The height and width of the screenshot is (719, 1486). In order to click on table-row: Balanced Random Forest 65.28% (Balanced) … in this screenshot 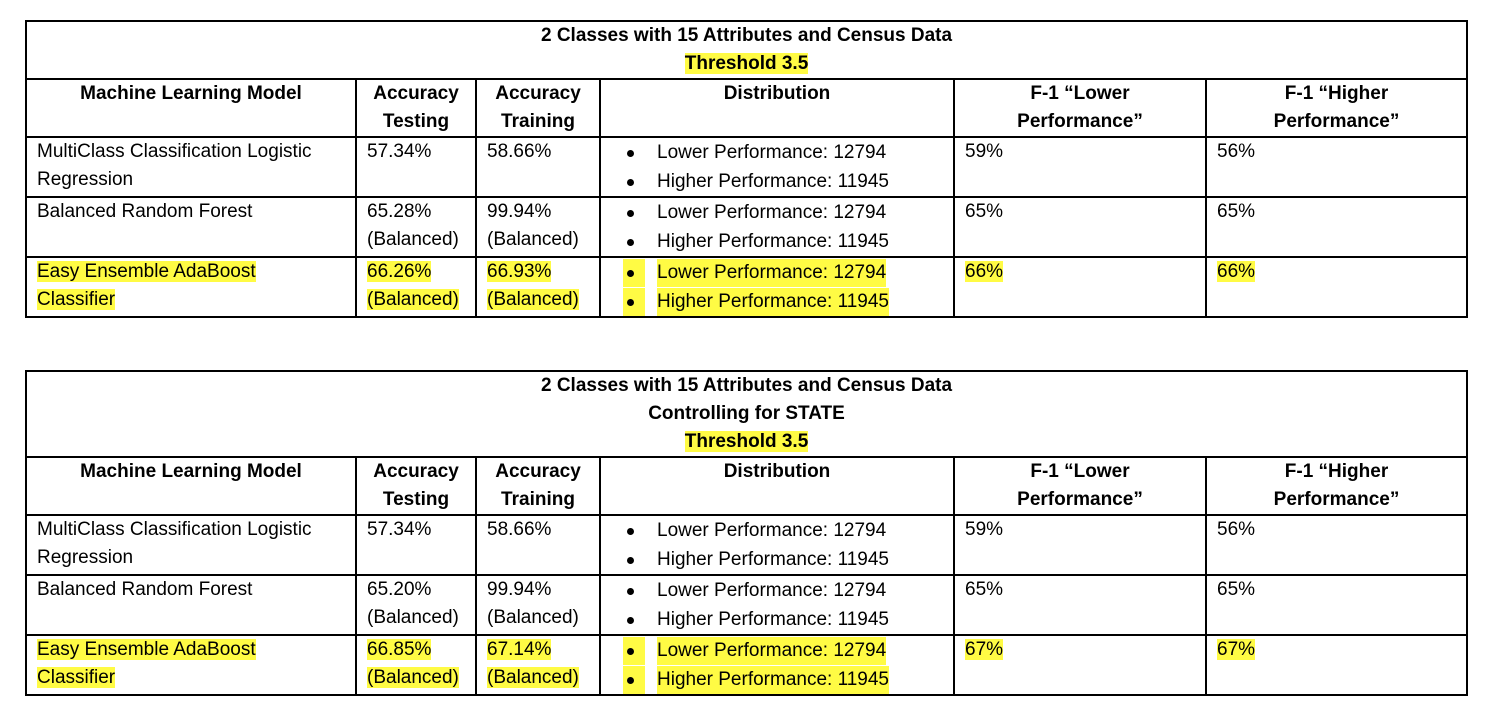, I will do `click(747, 227)`.